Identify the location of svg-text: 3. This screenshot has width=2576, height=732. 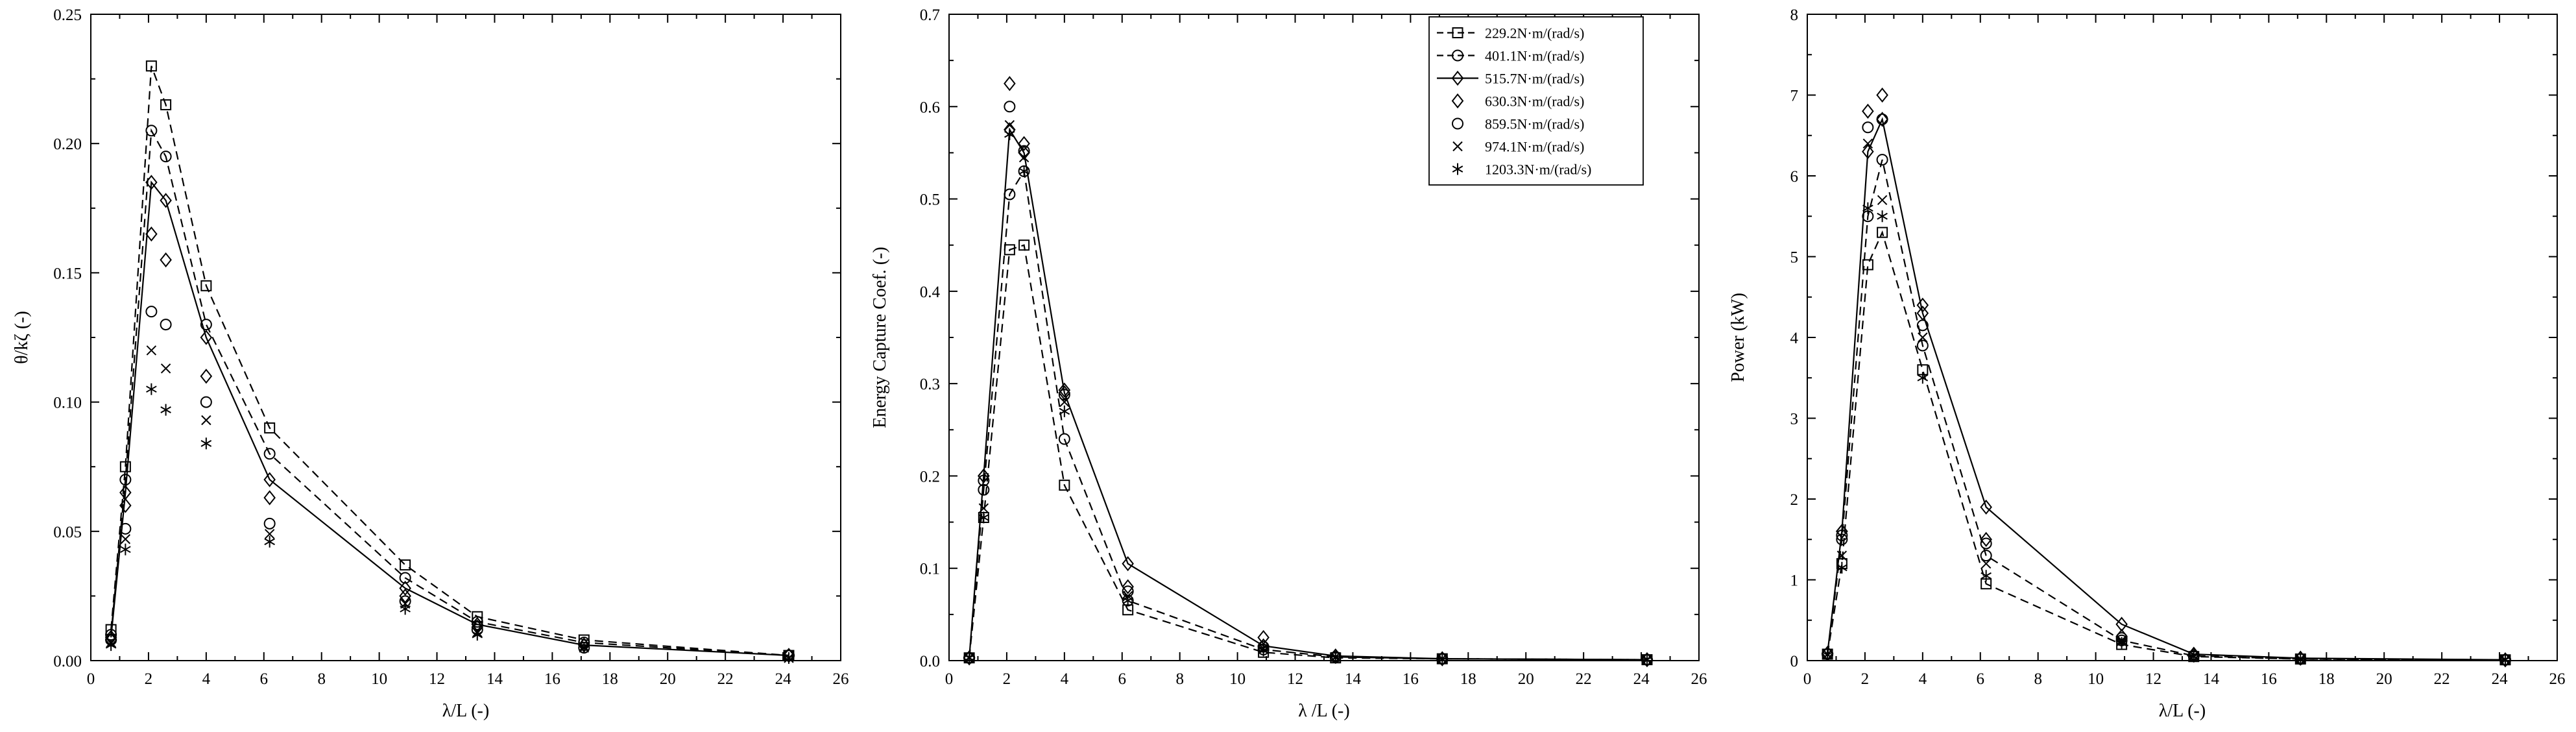
(1794, 419).